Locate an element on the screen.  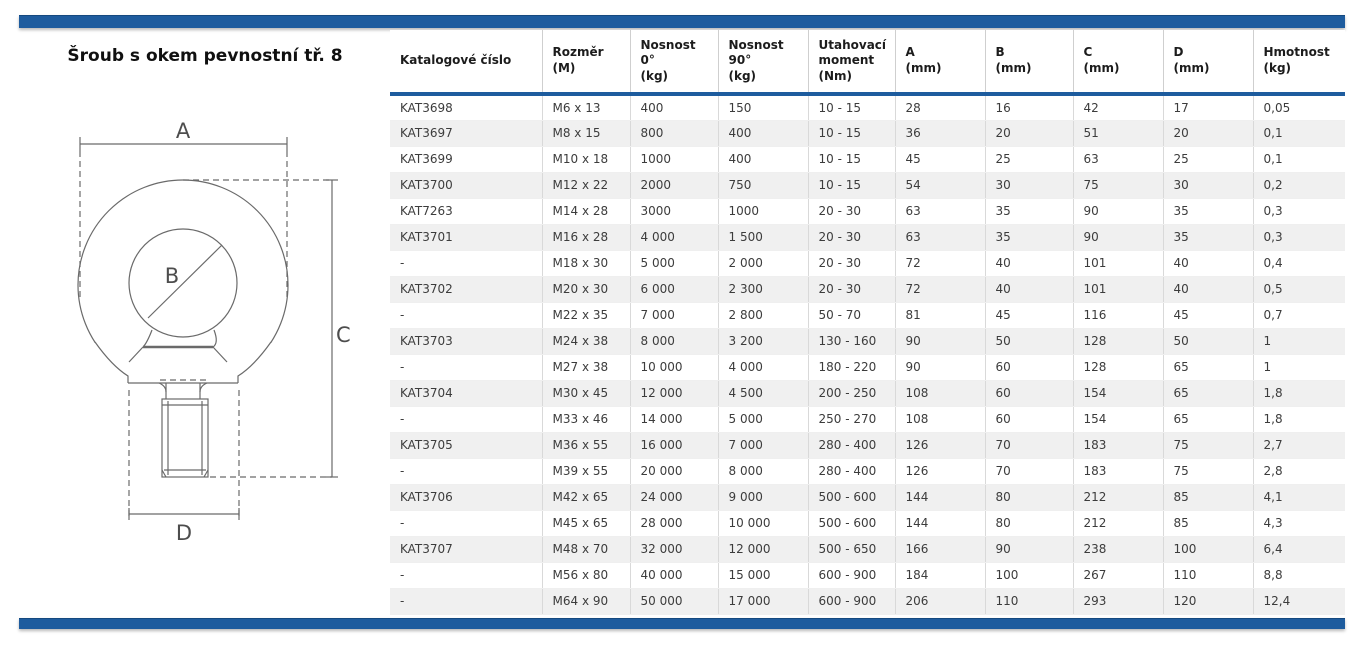
dimension-label-d: D is located at coordinates (184, 533).